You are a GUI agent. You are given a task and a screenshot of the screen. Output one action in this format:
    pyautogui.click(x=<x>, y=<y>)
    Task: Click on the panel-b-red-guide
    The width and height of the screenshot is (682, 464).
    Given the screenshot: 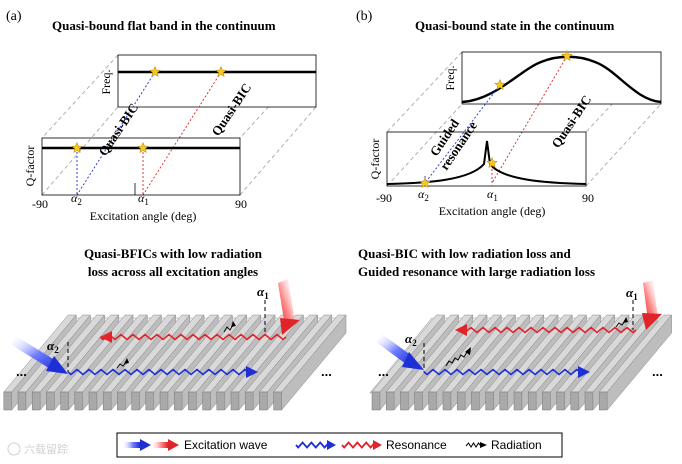 What is the action you would take?
    pyautogui.click(x=529, y=119)
    